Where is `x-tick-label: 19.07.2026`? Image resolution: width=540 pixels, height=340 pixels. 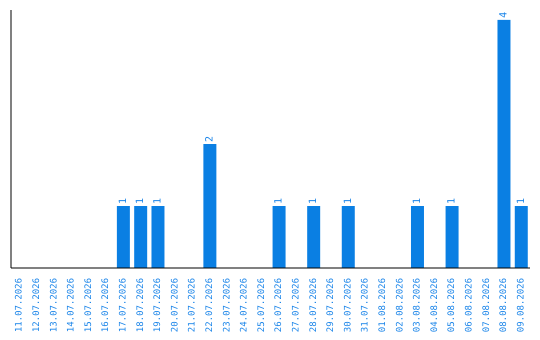 x-tick-label: 19.07.2026 is located at coordinates (158, 305).